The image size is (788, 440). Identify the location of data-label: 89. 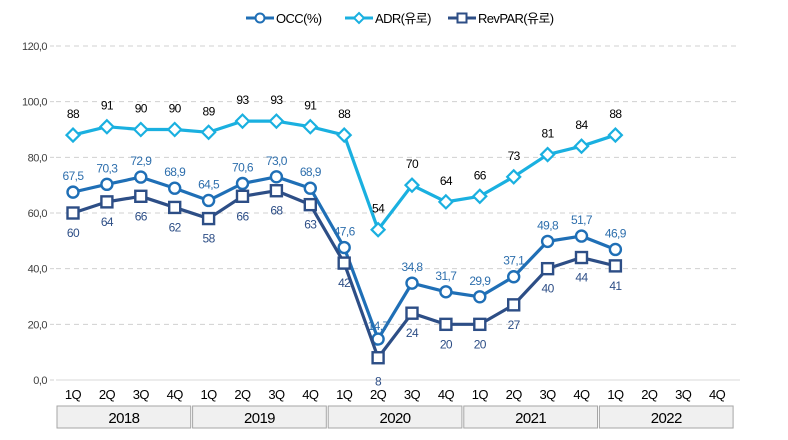
(209, 111).